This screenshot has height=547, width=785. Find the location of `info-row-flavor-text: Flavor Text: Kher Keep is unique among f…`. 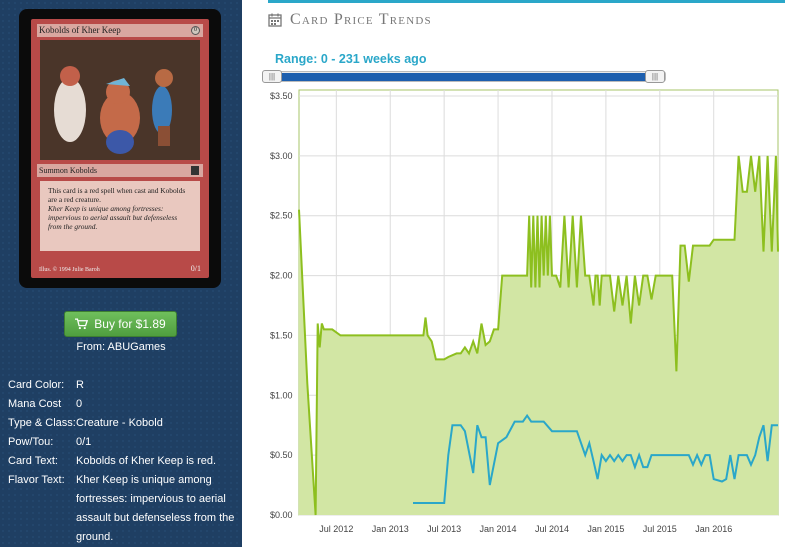

info-row-flavor-text: Flavor Text: Kher Keep is unique among f… is located at coordinates (123, 509).